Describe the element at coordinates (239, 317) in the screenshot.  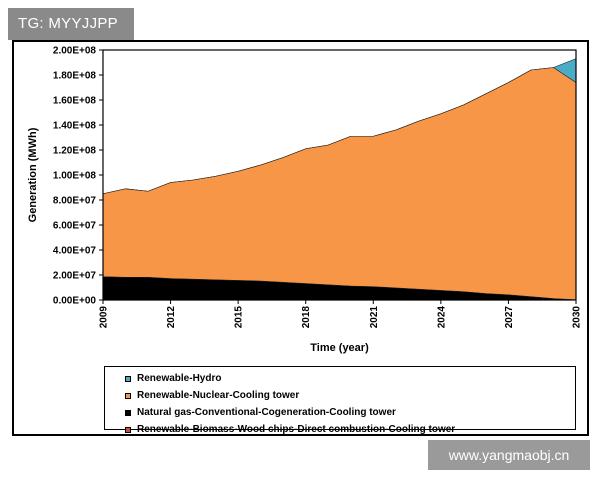
I see `x-tick-label: 2015` at that location.